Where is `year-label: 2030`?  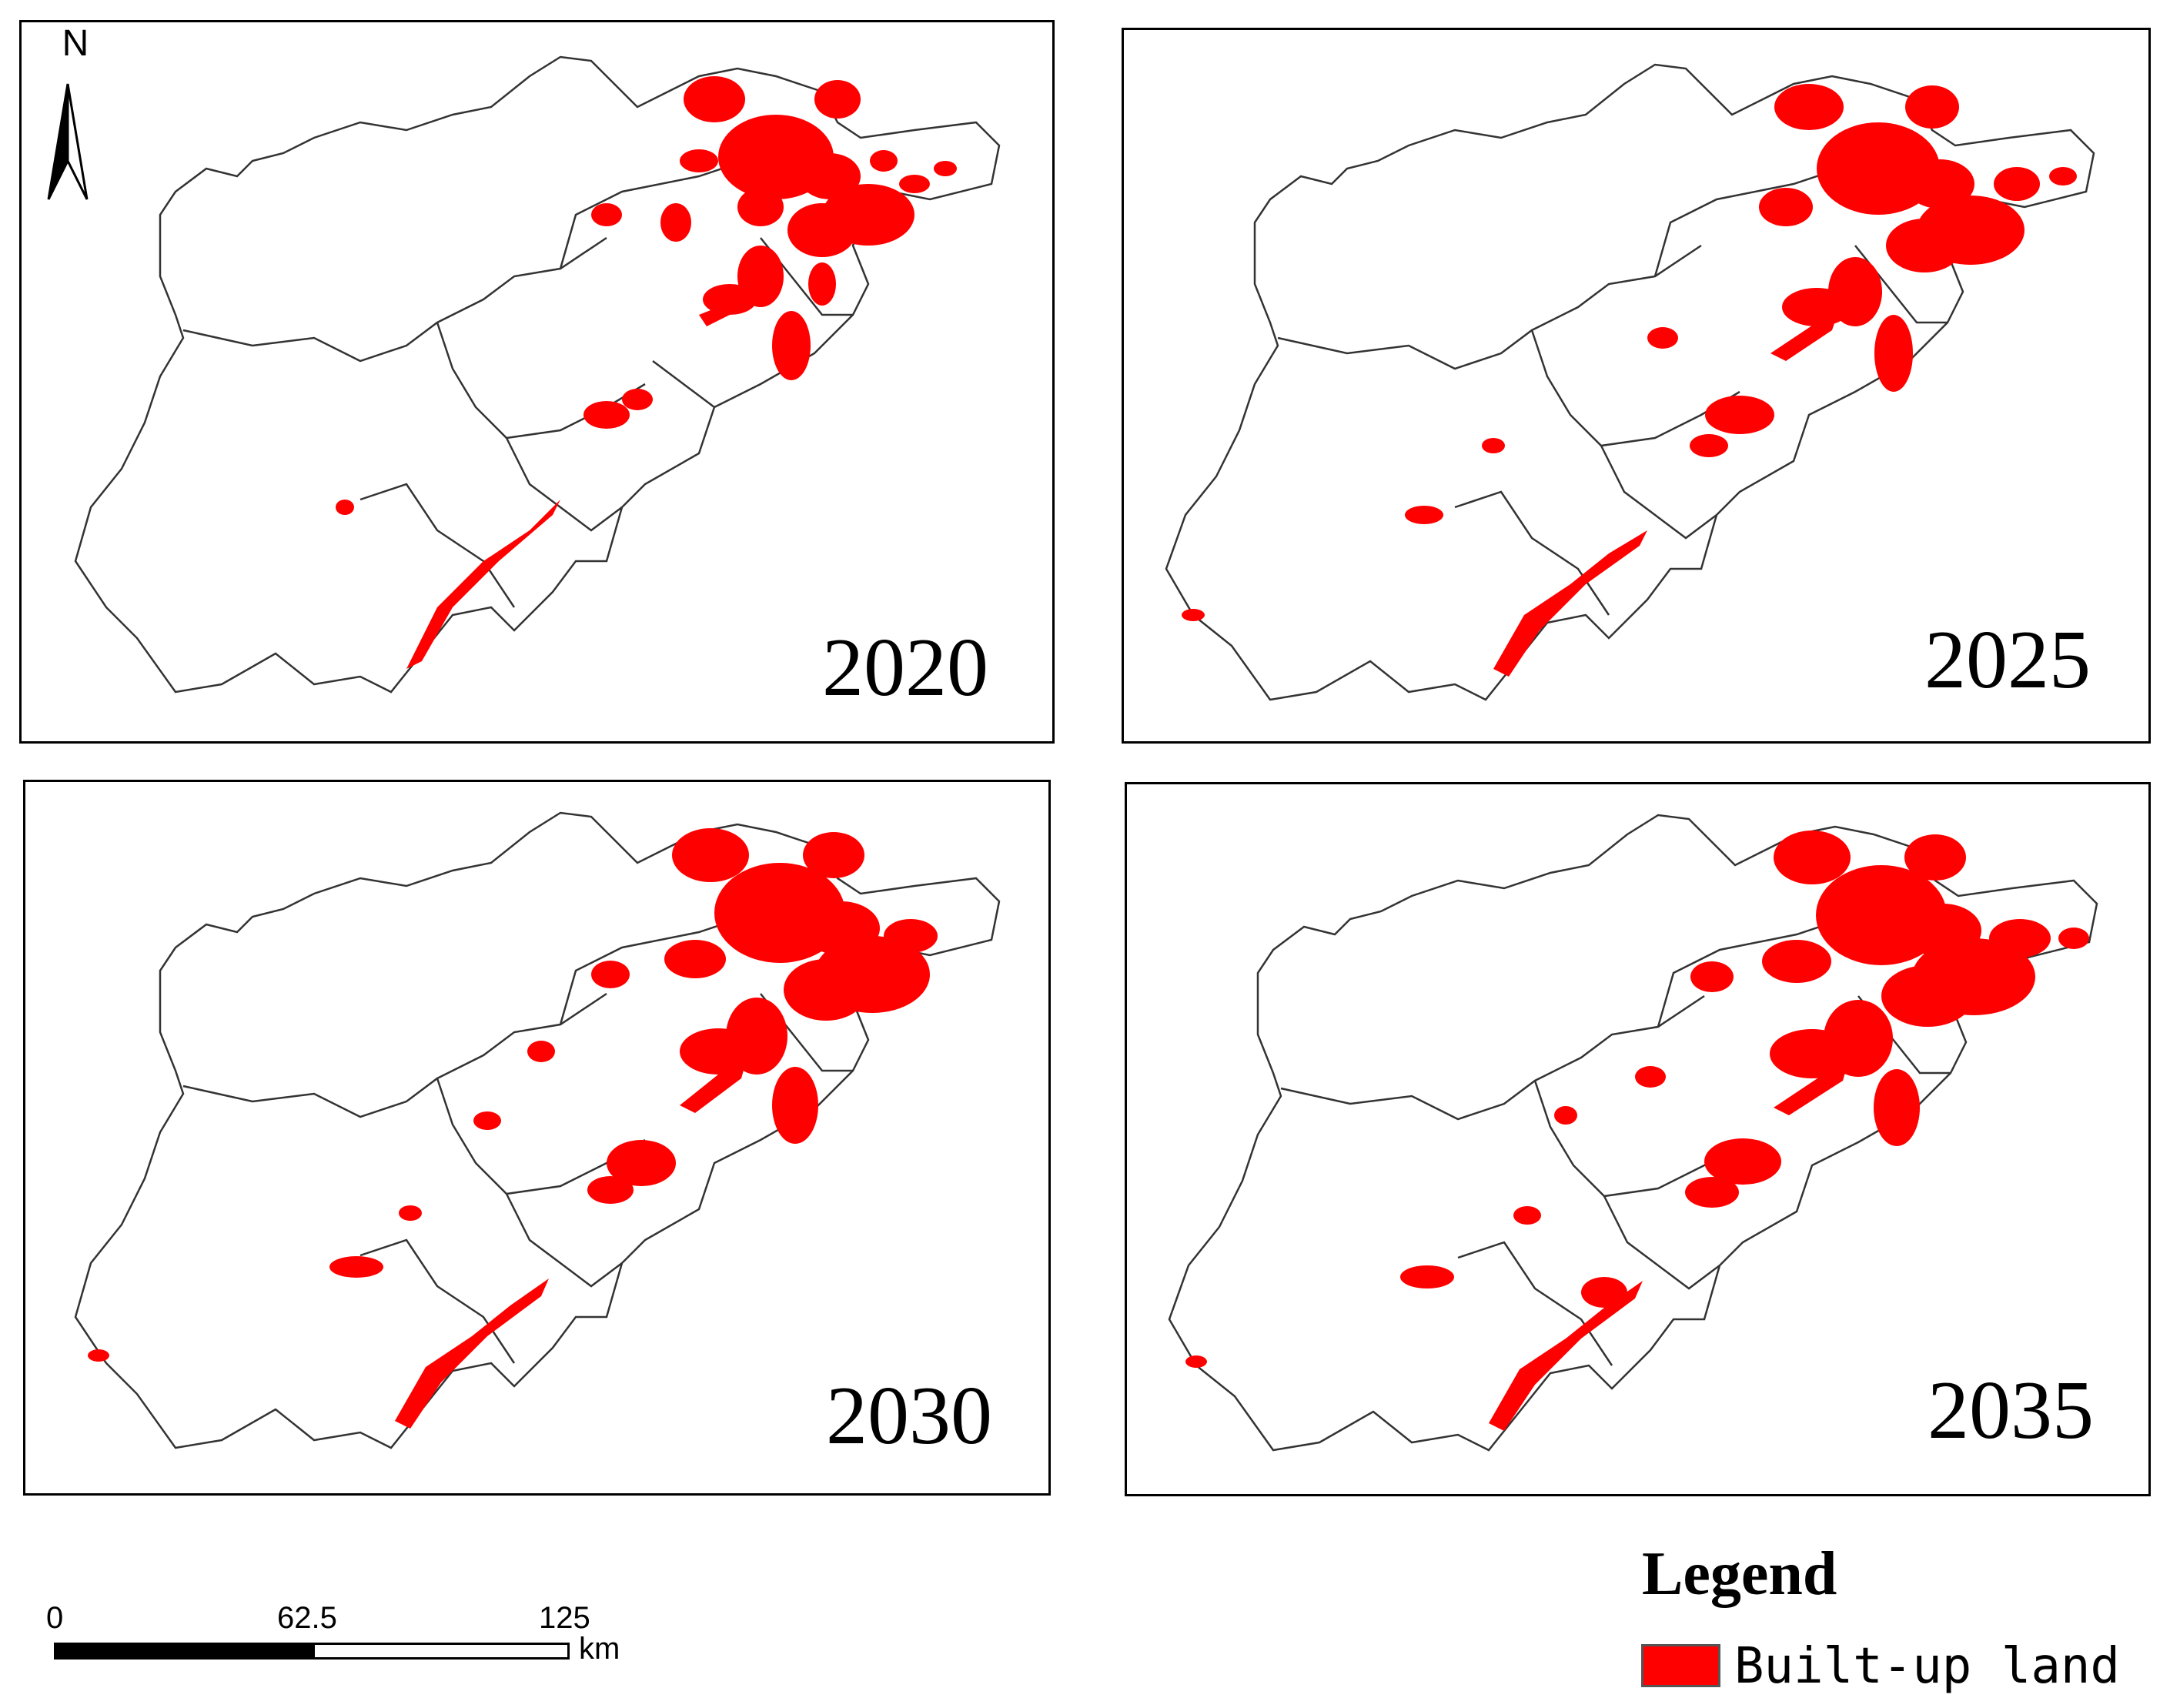 year-label: 2030 is located at coordinates (909, 1416).